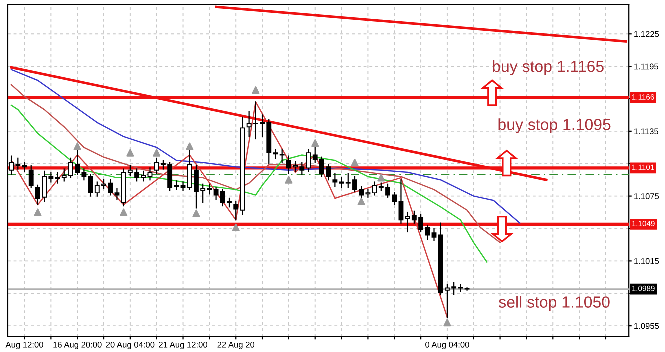 The width and height of the screenshot is (665, 352). What do you see at coordinates (183, 346) in the screenshot?
I see `x-tick-label: 21 Aug 12:00` at bounding box center [183, 346].